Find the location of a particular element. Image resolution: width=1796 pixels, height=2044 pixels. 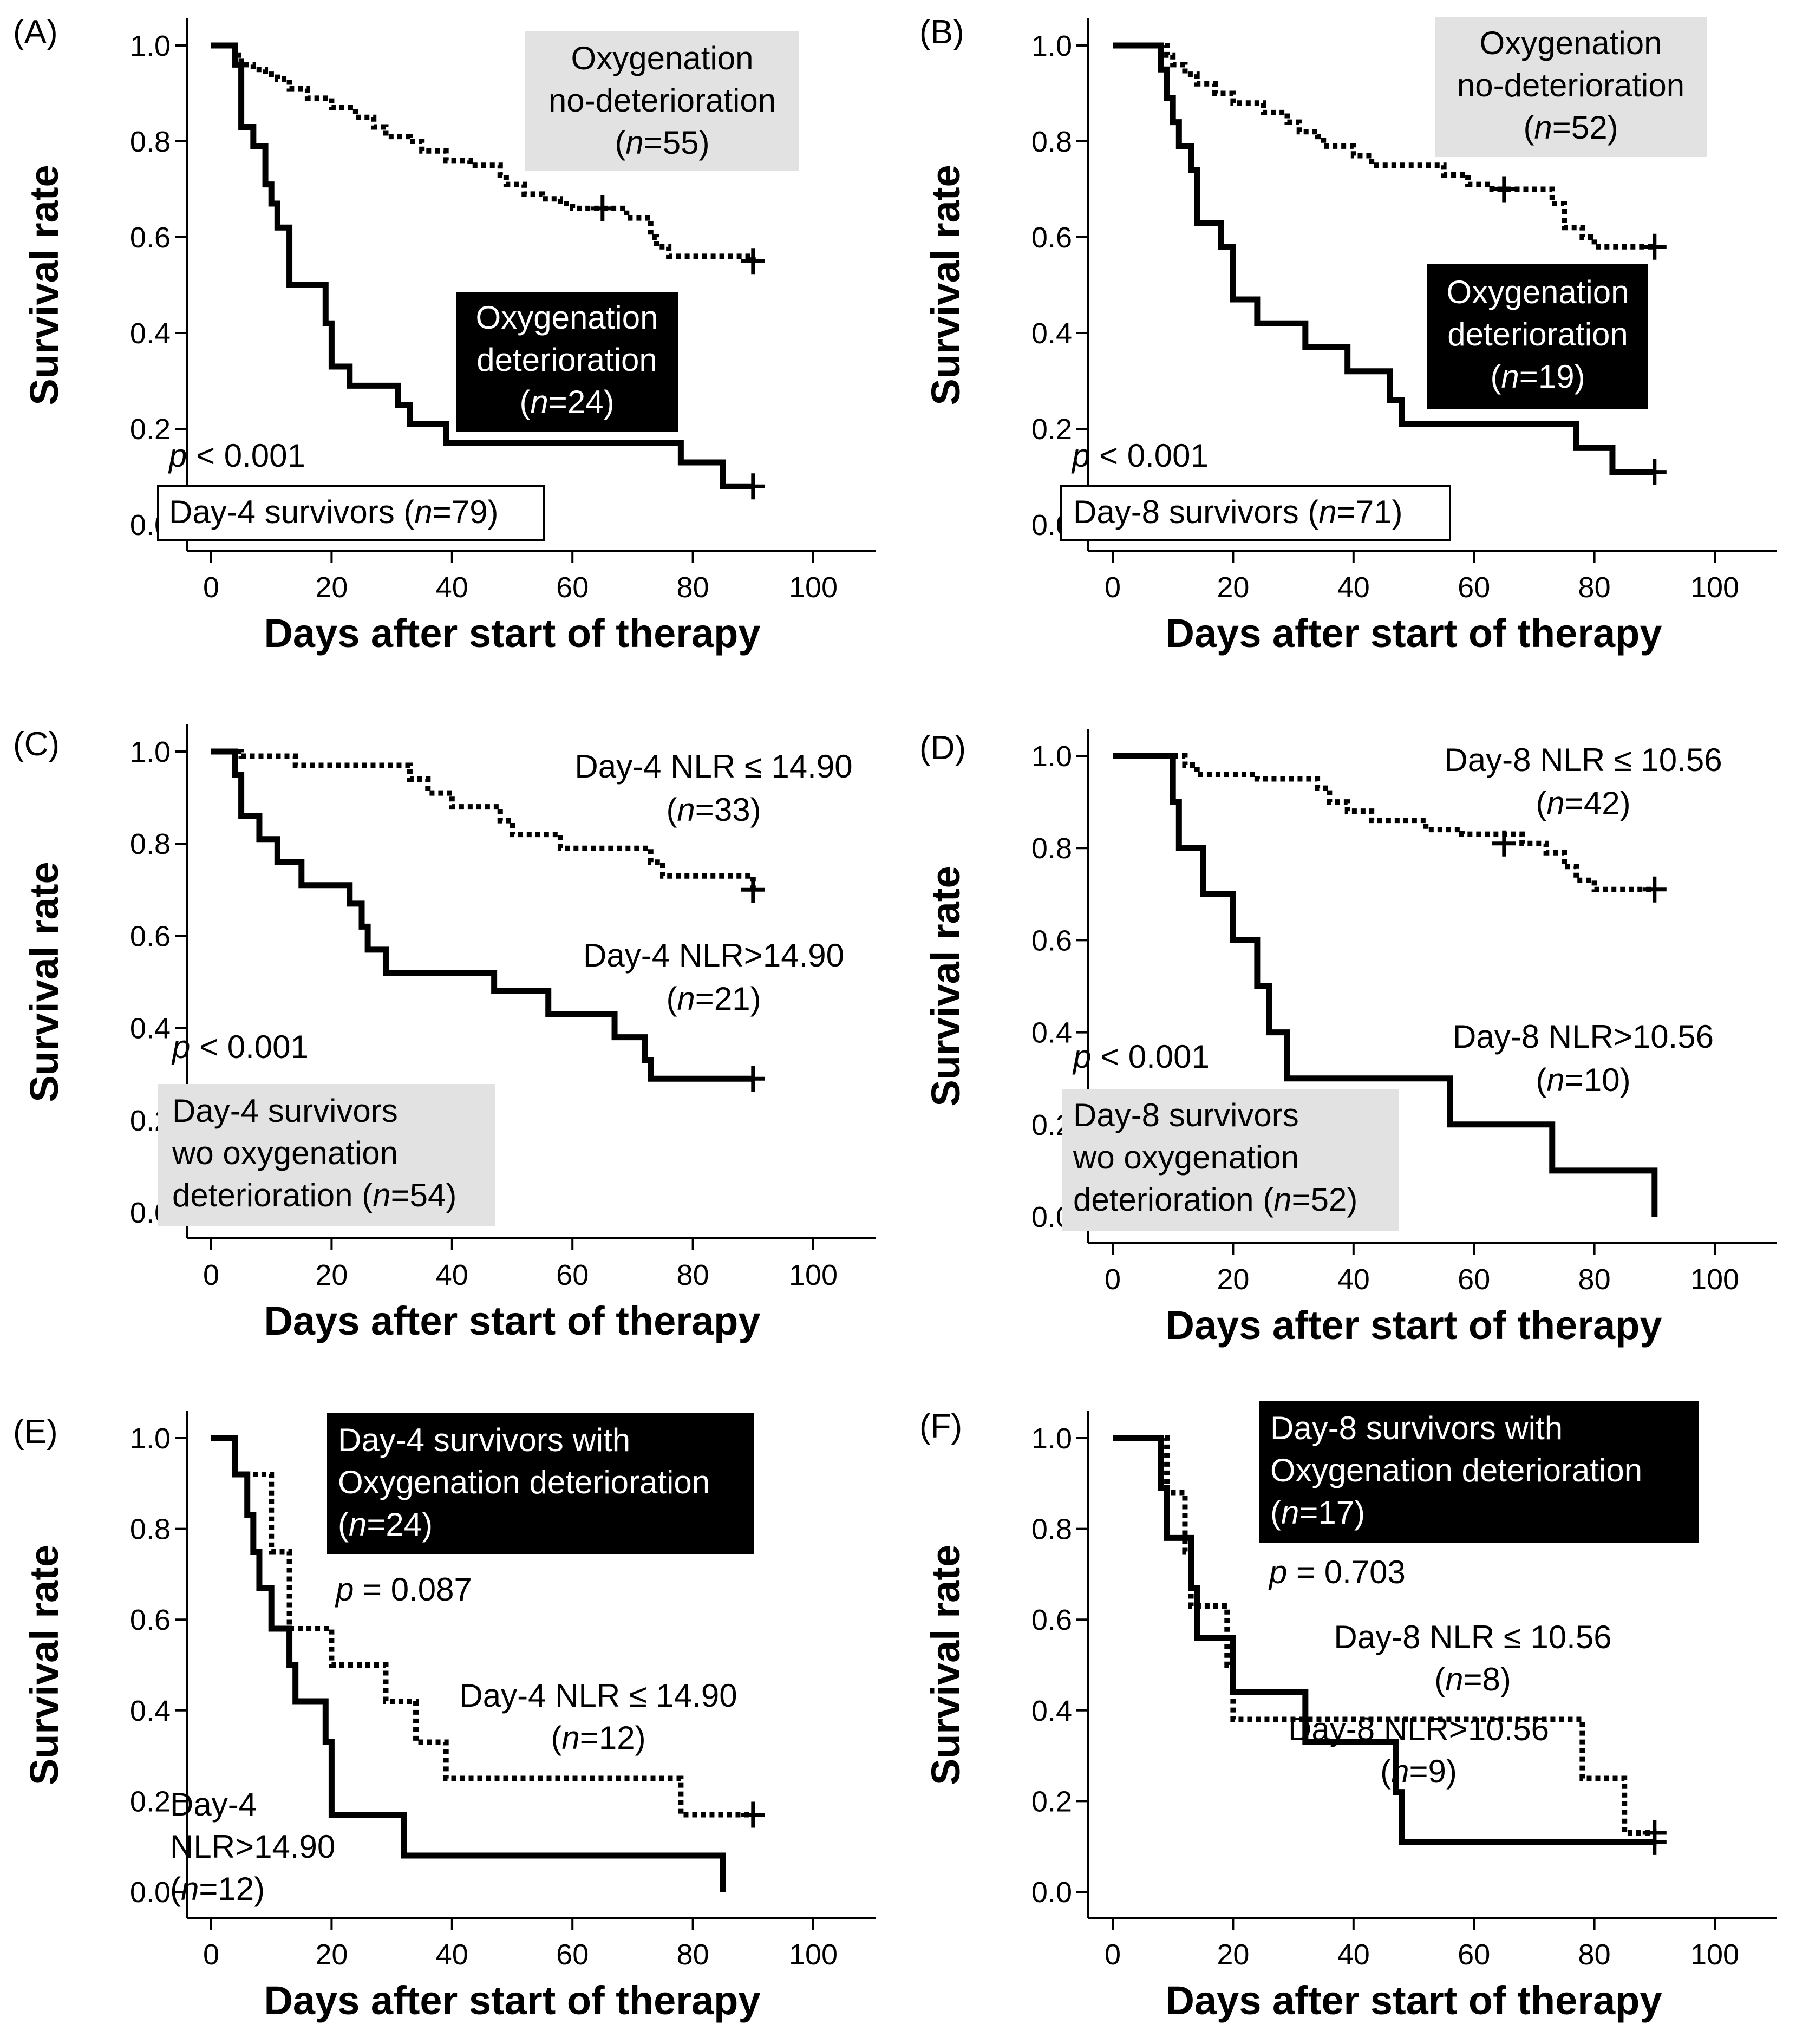

series-label: (n=19) is located at coordinates (1537, 376).